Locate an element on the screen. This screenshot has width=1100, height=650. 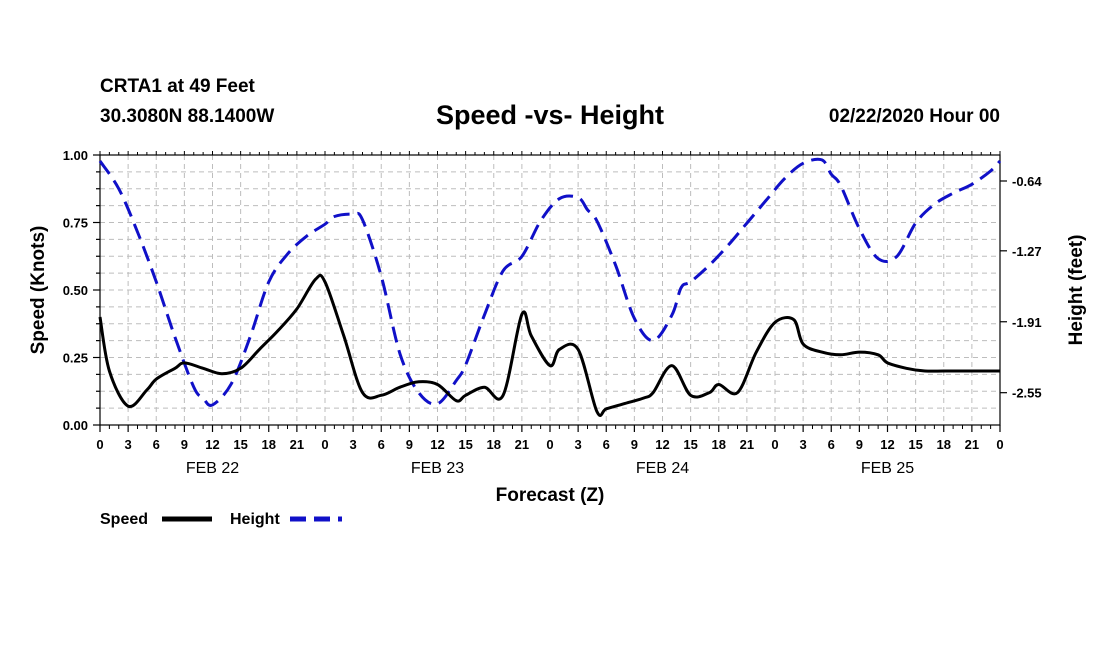
day-label: FEB 24 is located at coordinates (662, 468).